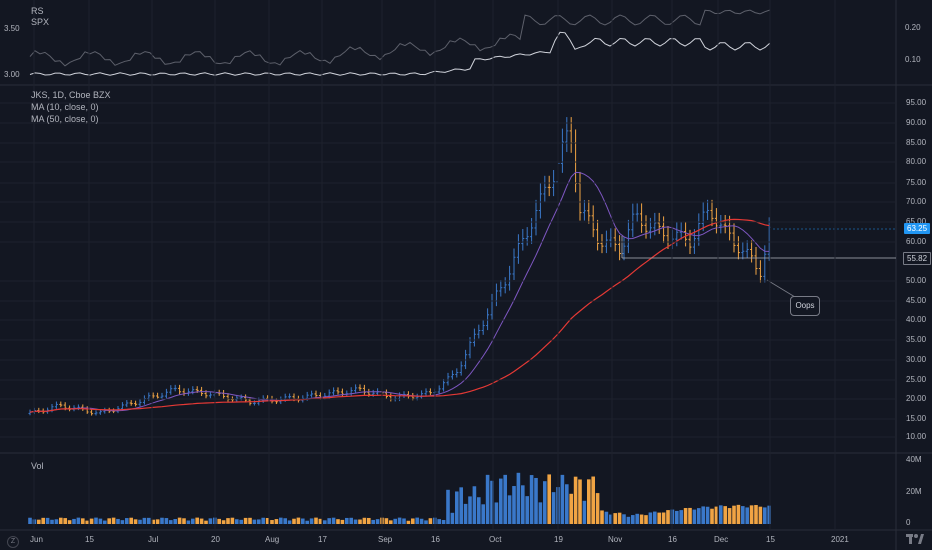 The width and height of the screenshot is (932, 550). I want to click on price-tick: 45.00, so click(916, 300).